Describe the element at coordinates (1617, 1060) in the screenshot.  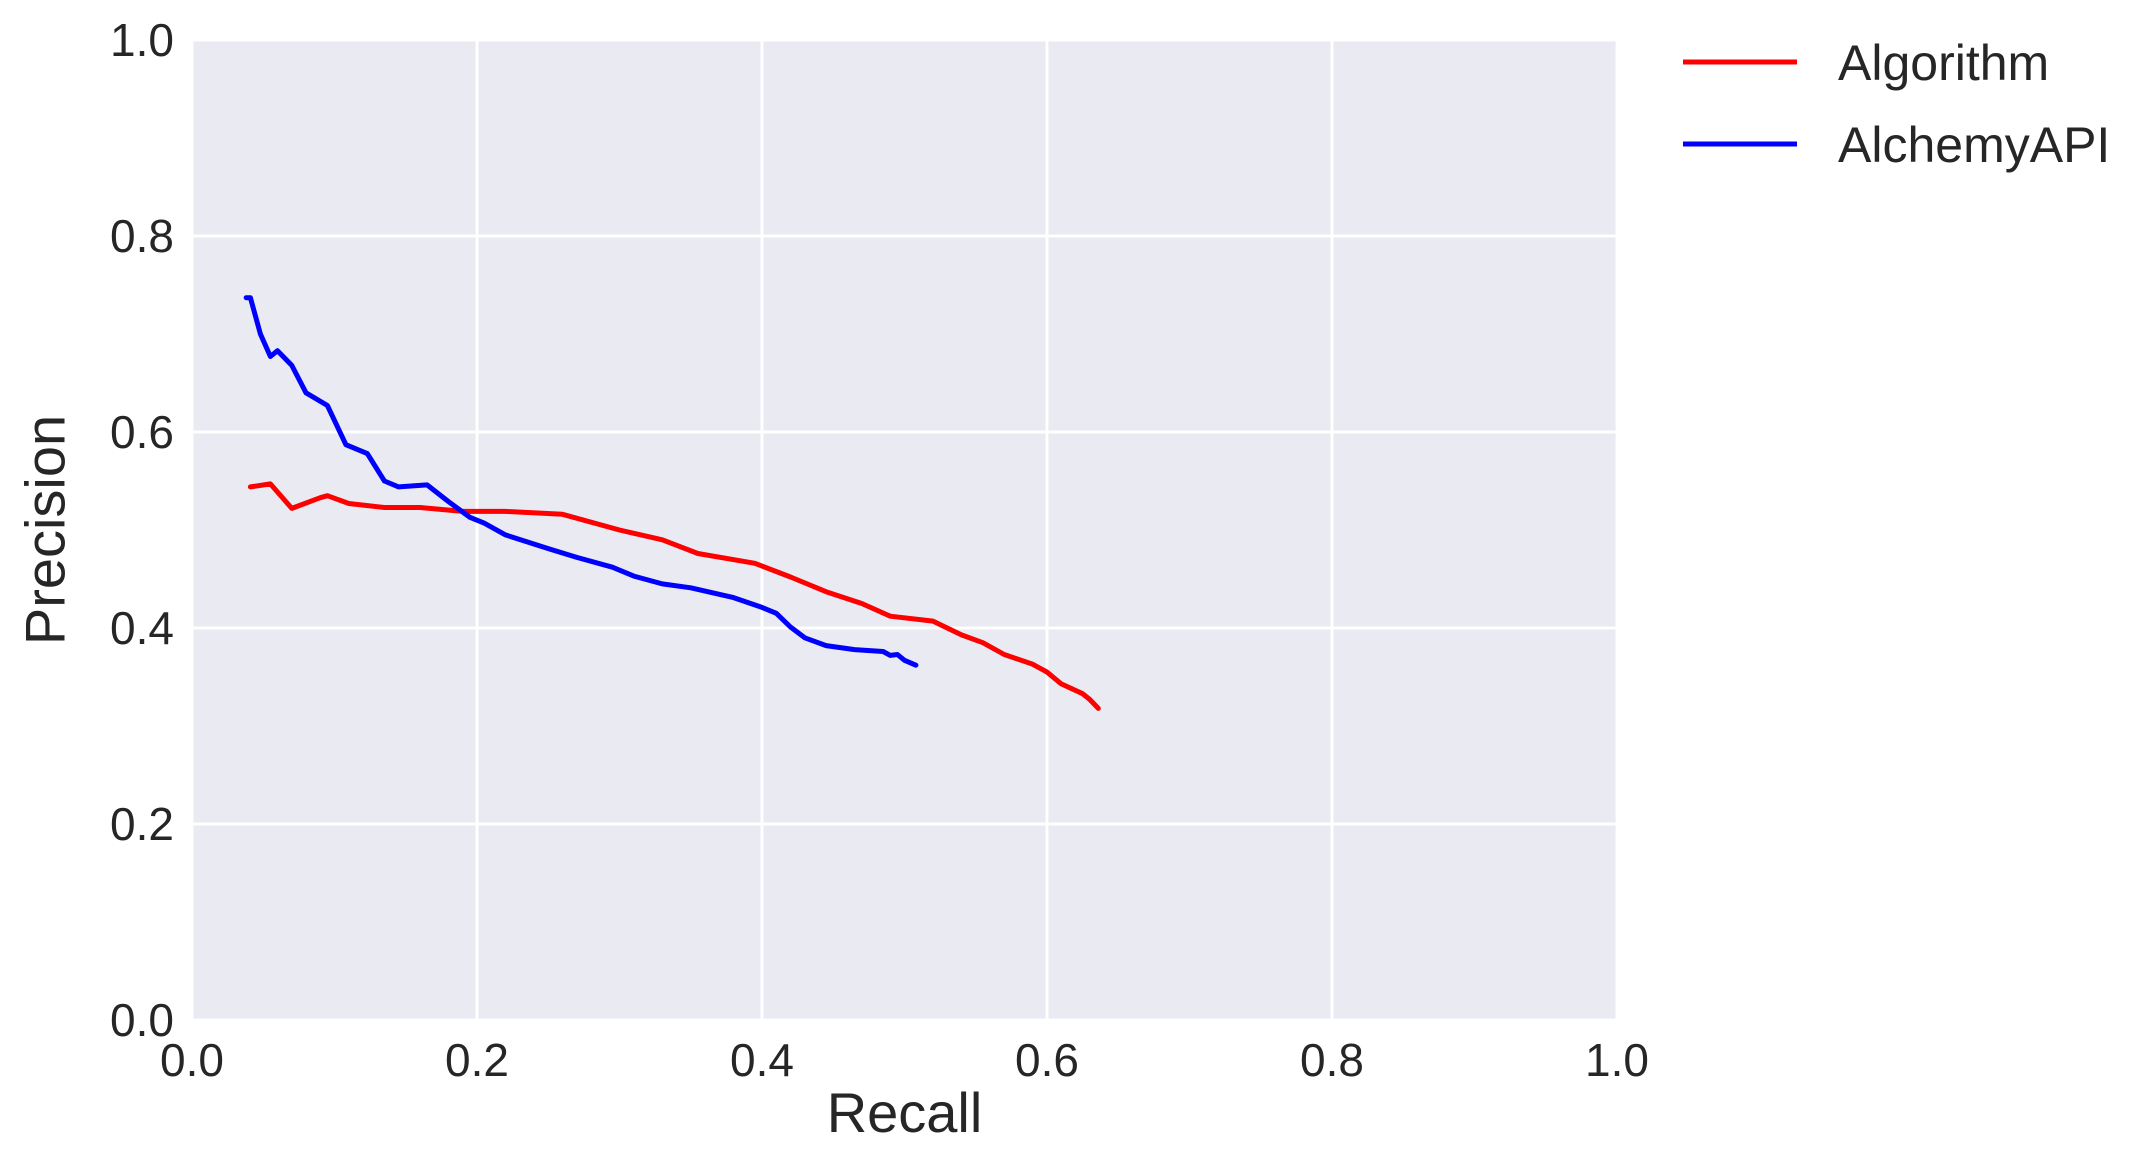
I see `x-tick-label: 1.0` at that location.